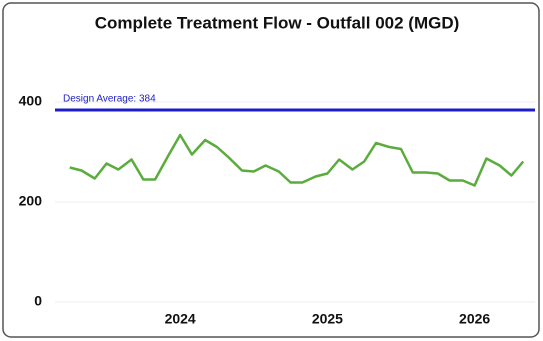 This screenshot has width=543, height=341. I want to click on x-tick-label: 2025, so click(327, 319).